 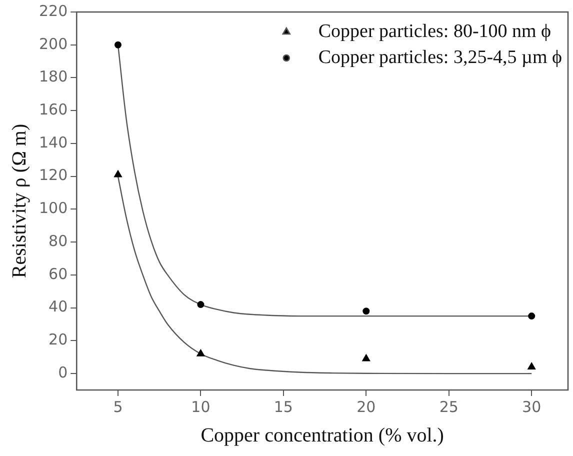 I want to click on x-tick-label: 25, so click(x=448, y=407).